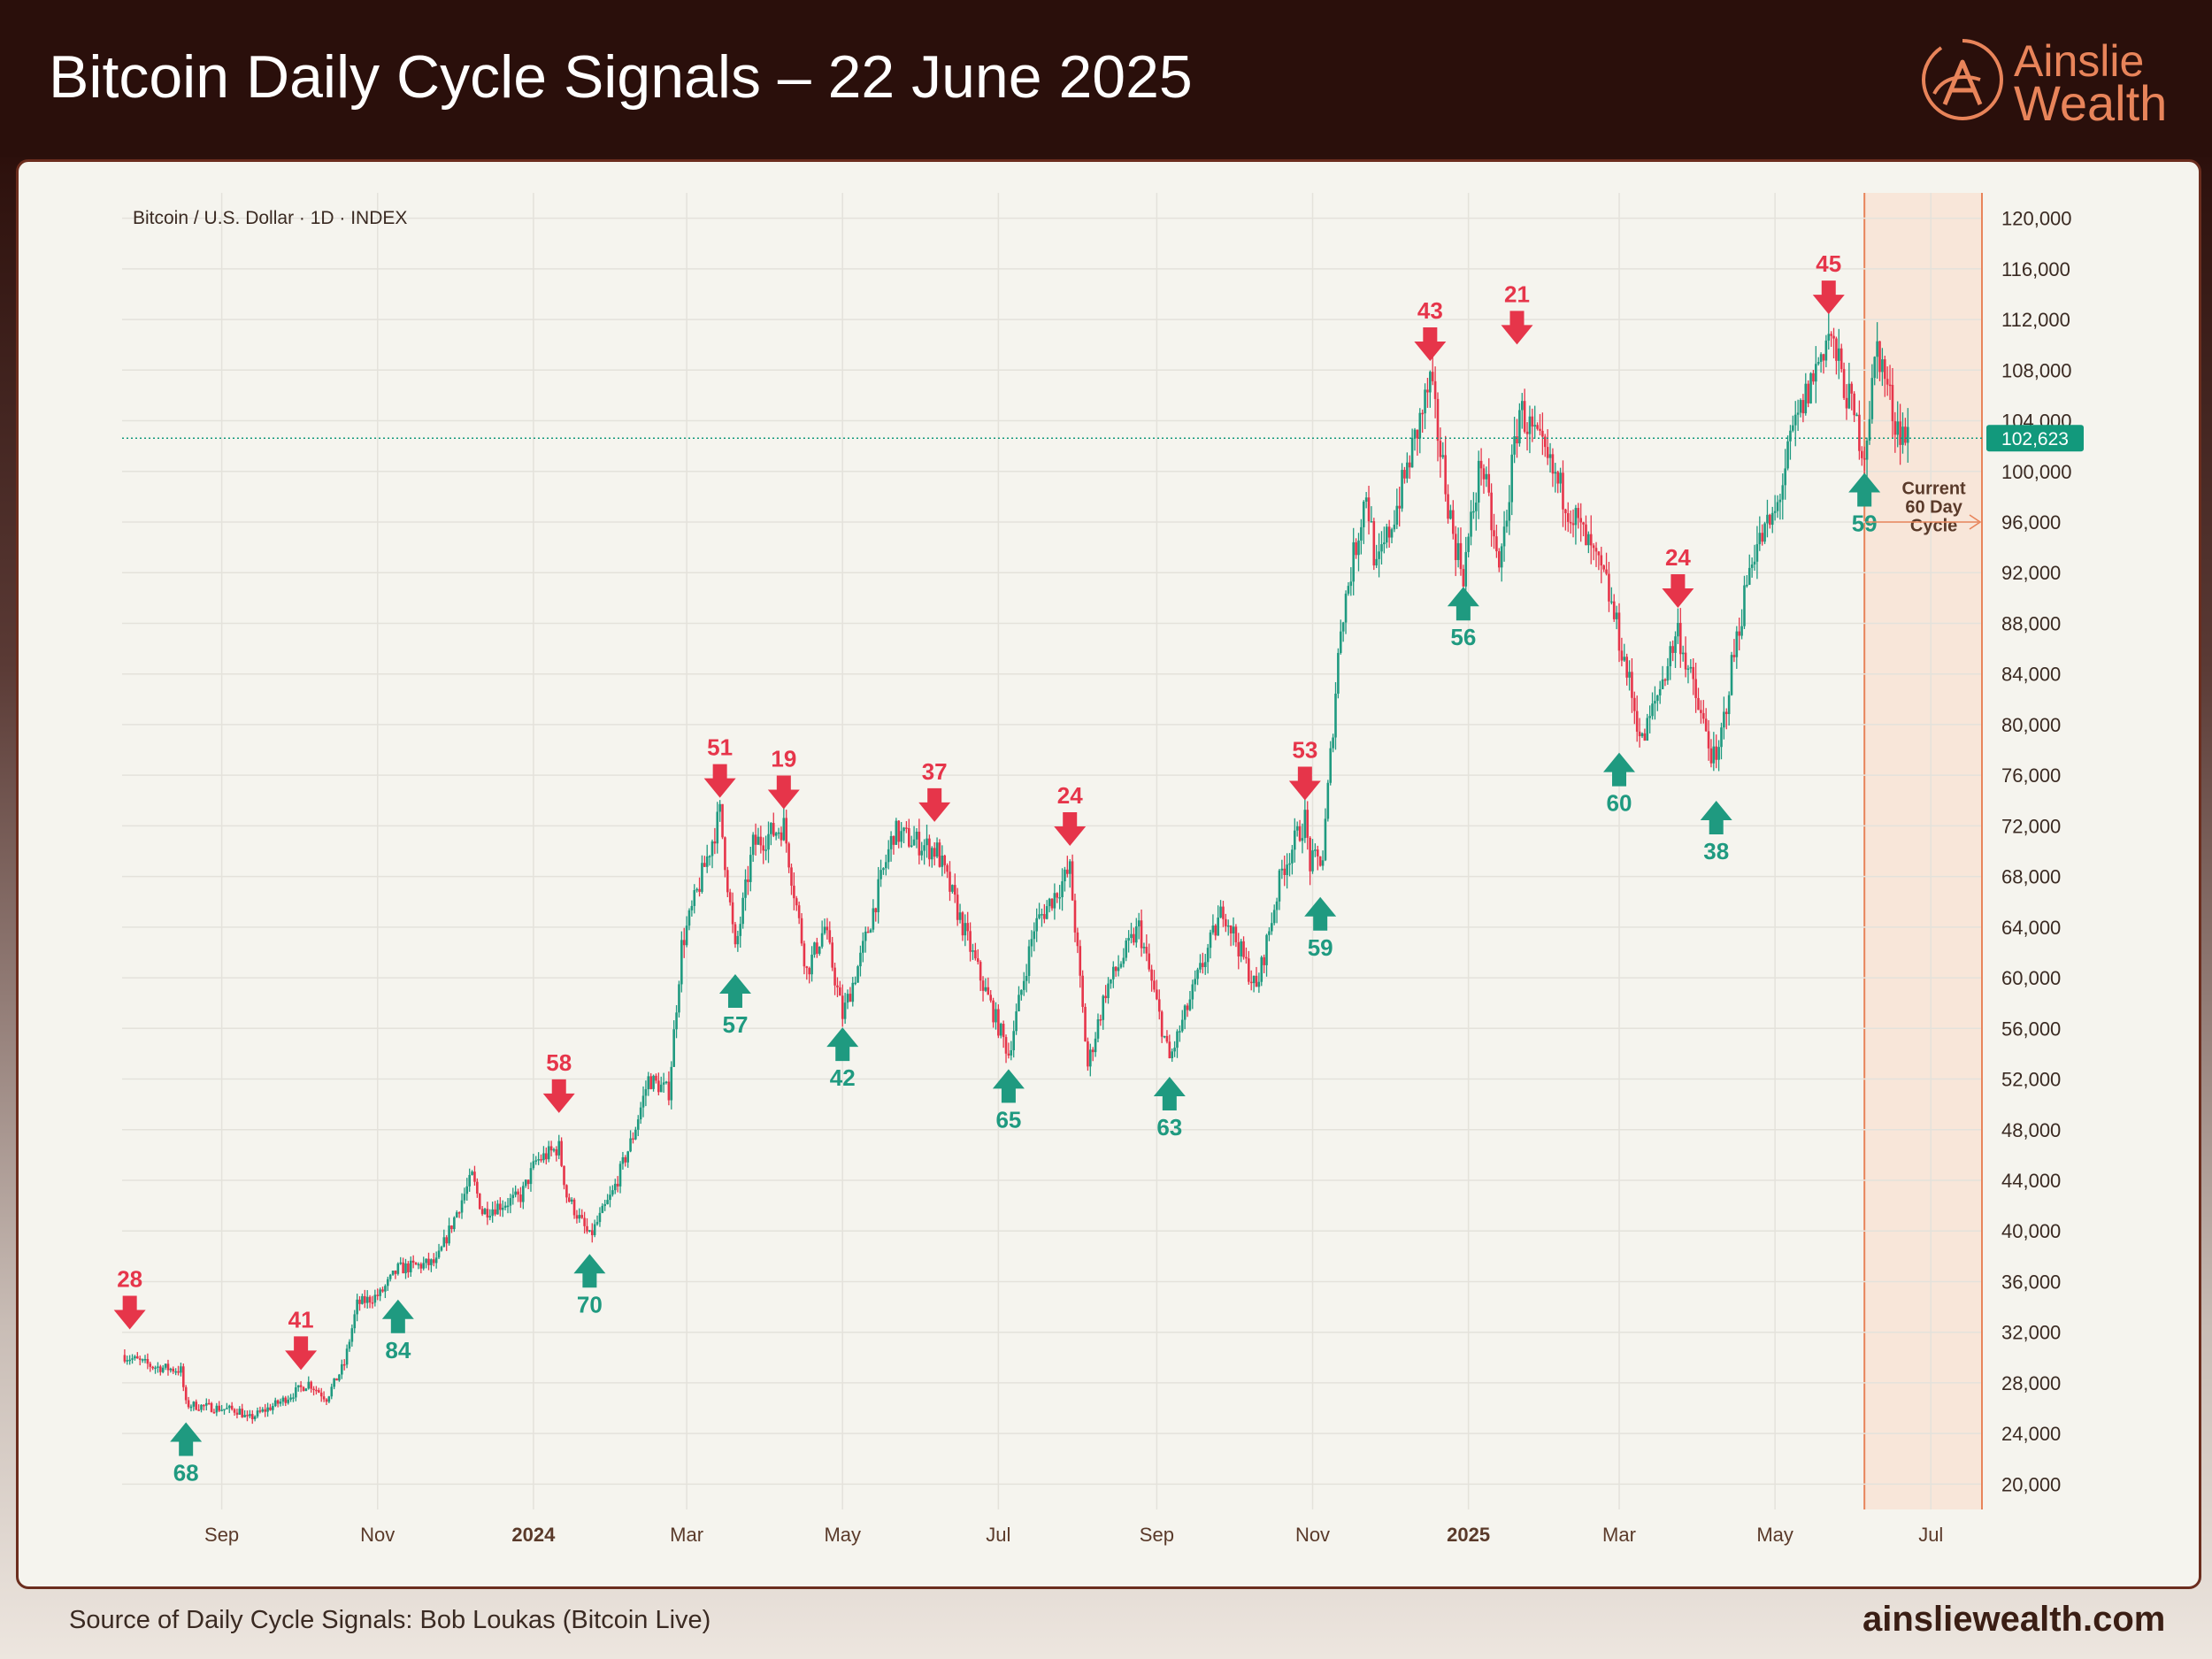 This screenshot has height=1659, width=2212. Describe the element at coordinates (1008, 1120) in the screenshot. I see `cycle-low-label: 65` at that location.